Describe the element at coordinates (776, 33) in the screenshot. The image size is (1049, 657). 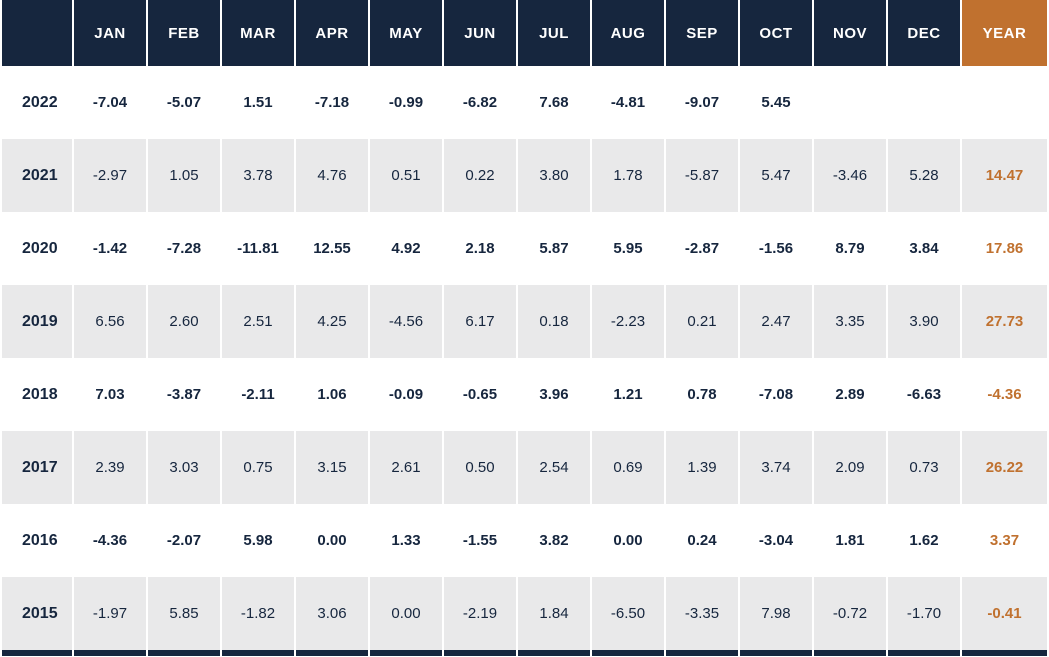
I see `header-cell-oct: OCT` at that location.